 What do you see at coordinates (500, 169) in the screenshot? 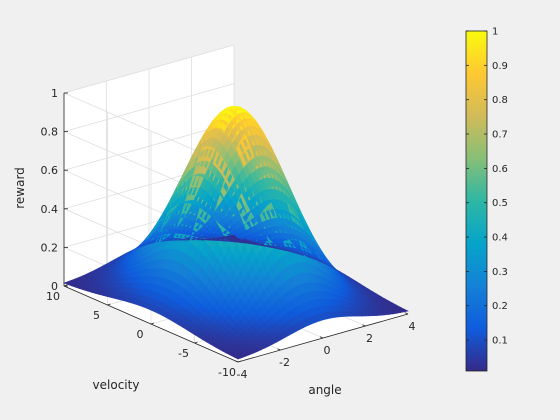
I see `colorbar-tick-label: 0.6` at bounding box center [500, 169].